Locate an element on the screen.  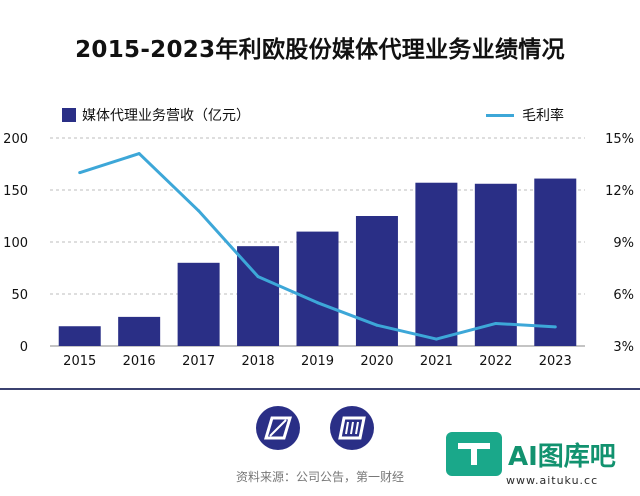
y-left-tick-label: 200 is located at coordinates (15, 139).